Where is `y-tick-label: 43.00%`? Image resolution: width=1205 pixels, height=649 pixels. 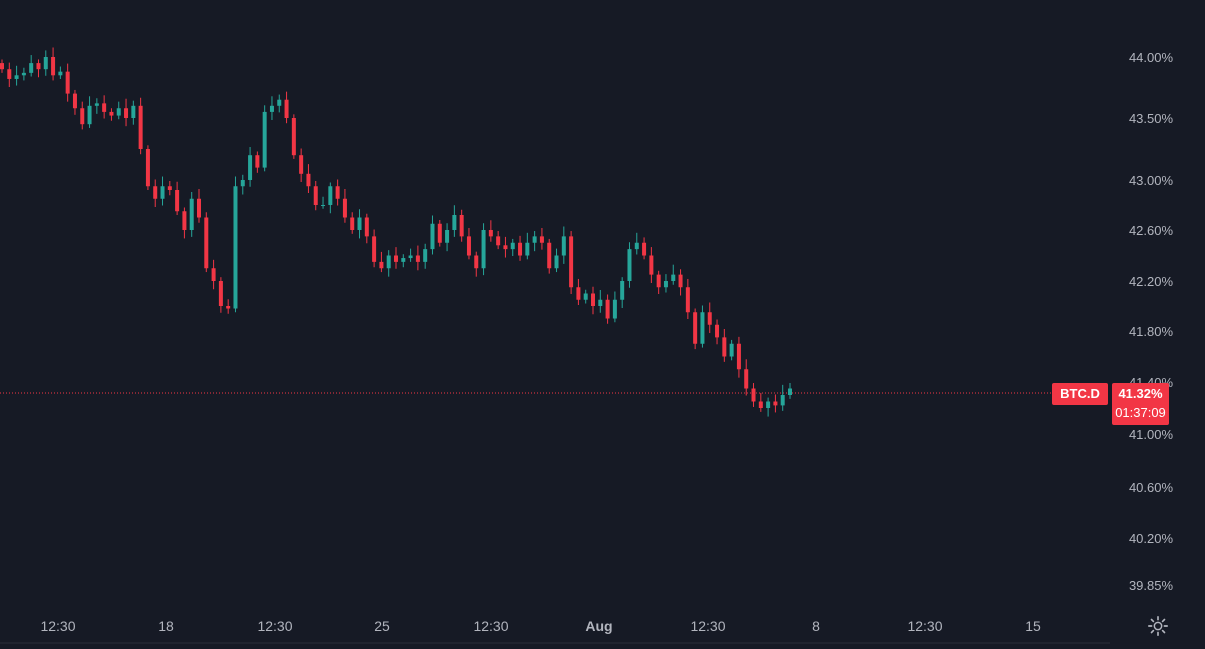
y-tick-label: 43.00% is located at coordinates (1151, 180).